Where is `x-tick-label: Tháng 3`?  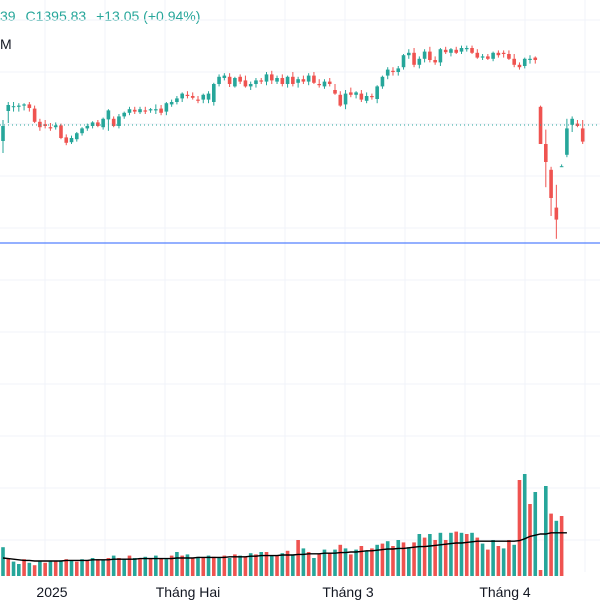
x-tick-label: Tháng 3 is located at coordinates (348, 592).